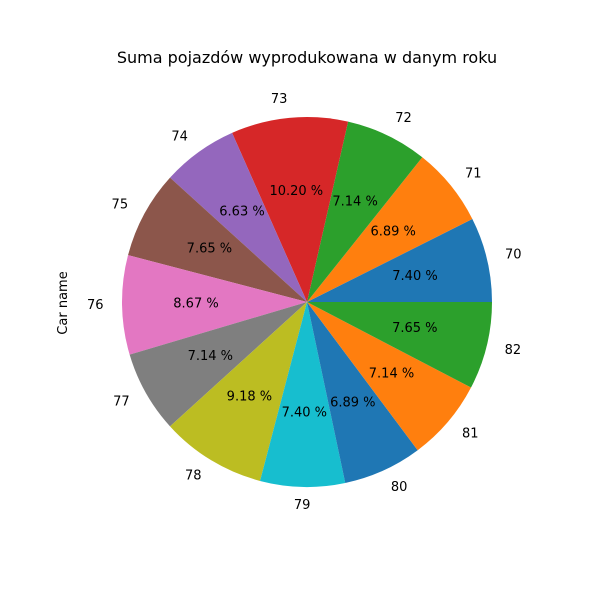 Image resolution: width=600 pixels, height=600 pixels. Describe the element at coordinates (304, 413) in the screenshot. I see `percent-label-79: 7.40 %` at that location.